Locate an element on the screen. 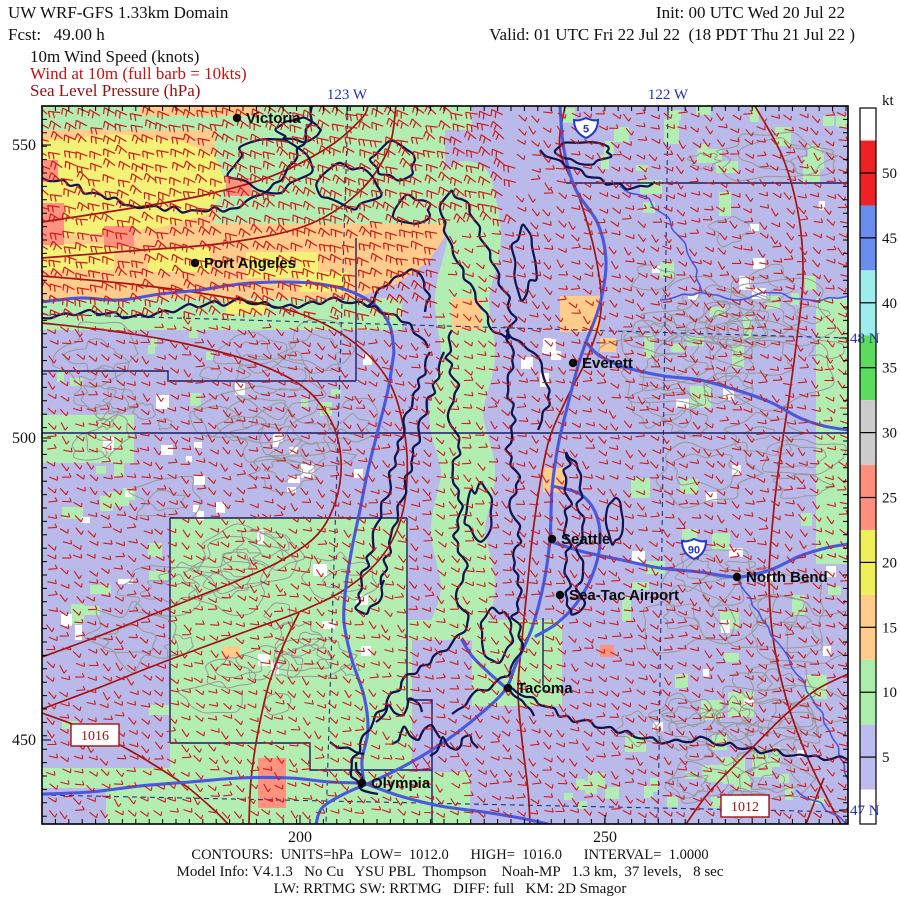 This screenshot has width=900, height=900. city-port-angeles: Port Angeles is located at coordinates (243, 263).